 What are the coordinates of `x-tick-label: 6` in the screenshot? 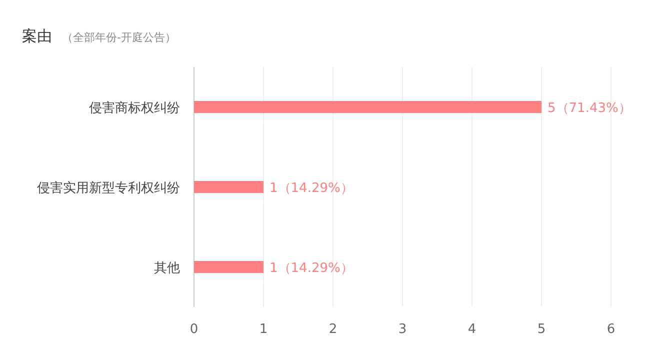 It's located at (611, 329).